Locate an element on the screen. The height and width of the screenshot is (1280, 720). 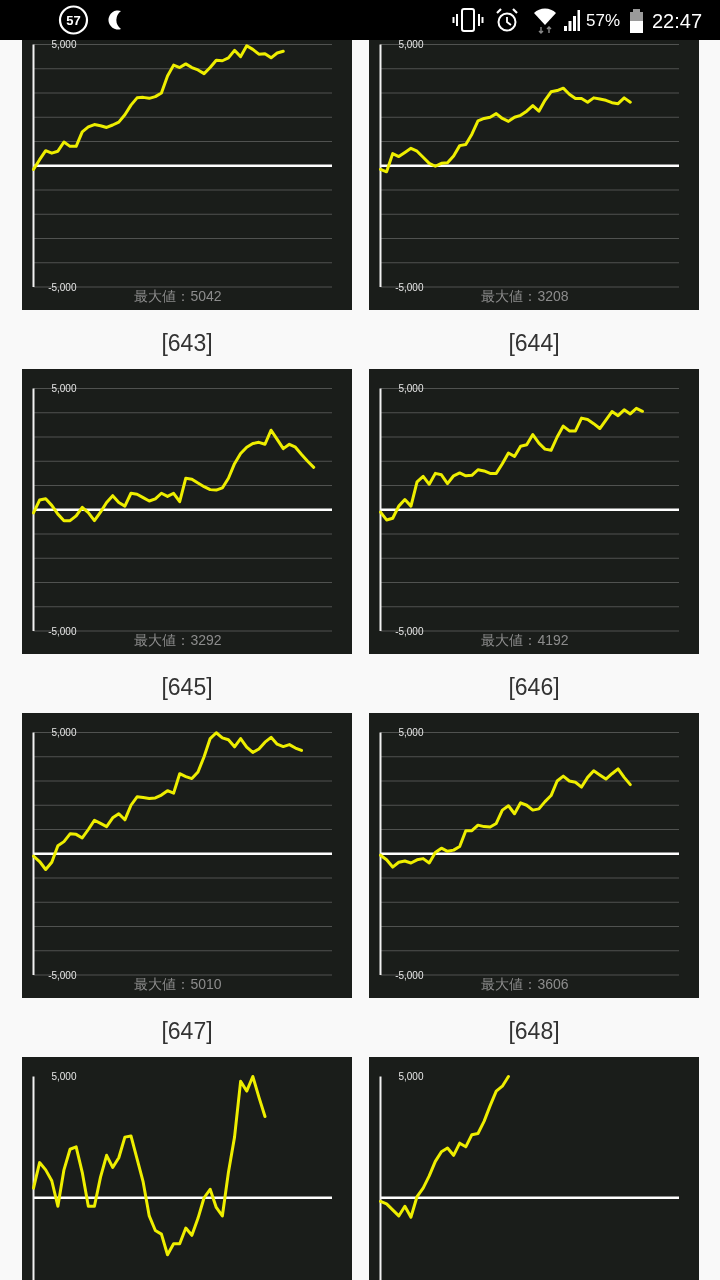
chart-title: [646] is located at coordinates (534, 687).